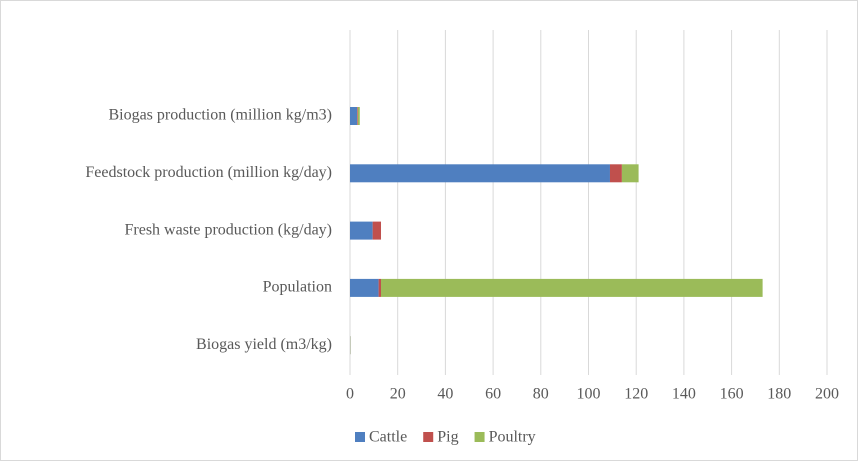 The height and width of the screenshot is (461, 858). Describe the element at coordinates (589, 394) in the screenshot. I see `x-tick-label: 100` at that location.